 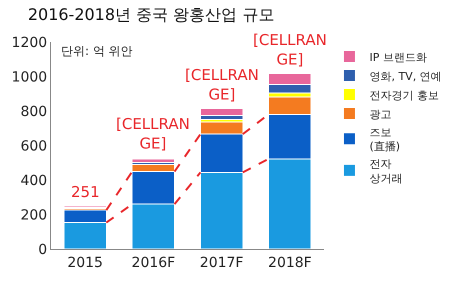 What do you see at coordinates (384, 140) in the screenshot?
I see `legend-label: 즈보 (直播)` at bounding box center [384, 140].